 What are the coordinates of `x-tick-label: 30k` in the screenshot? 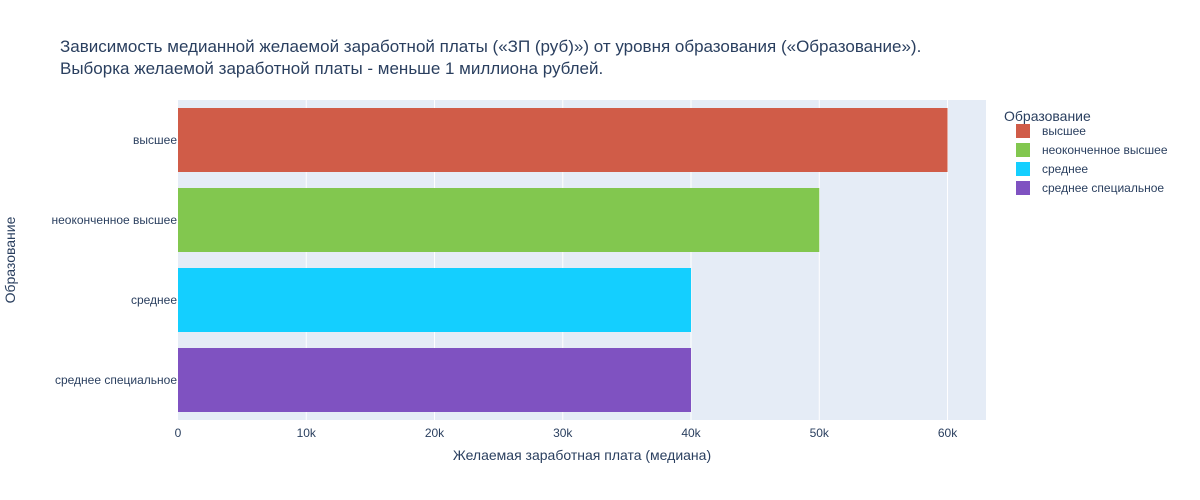 It's located at (563, 433).